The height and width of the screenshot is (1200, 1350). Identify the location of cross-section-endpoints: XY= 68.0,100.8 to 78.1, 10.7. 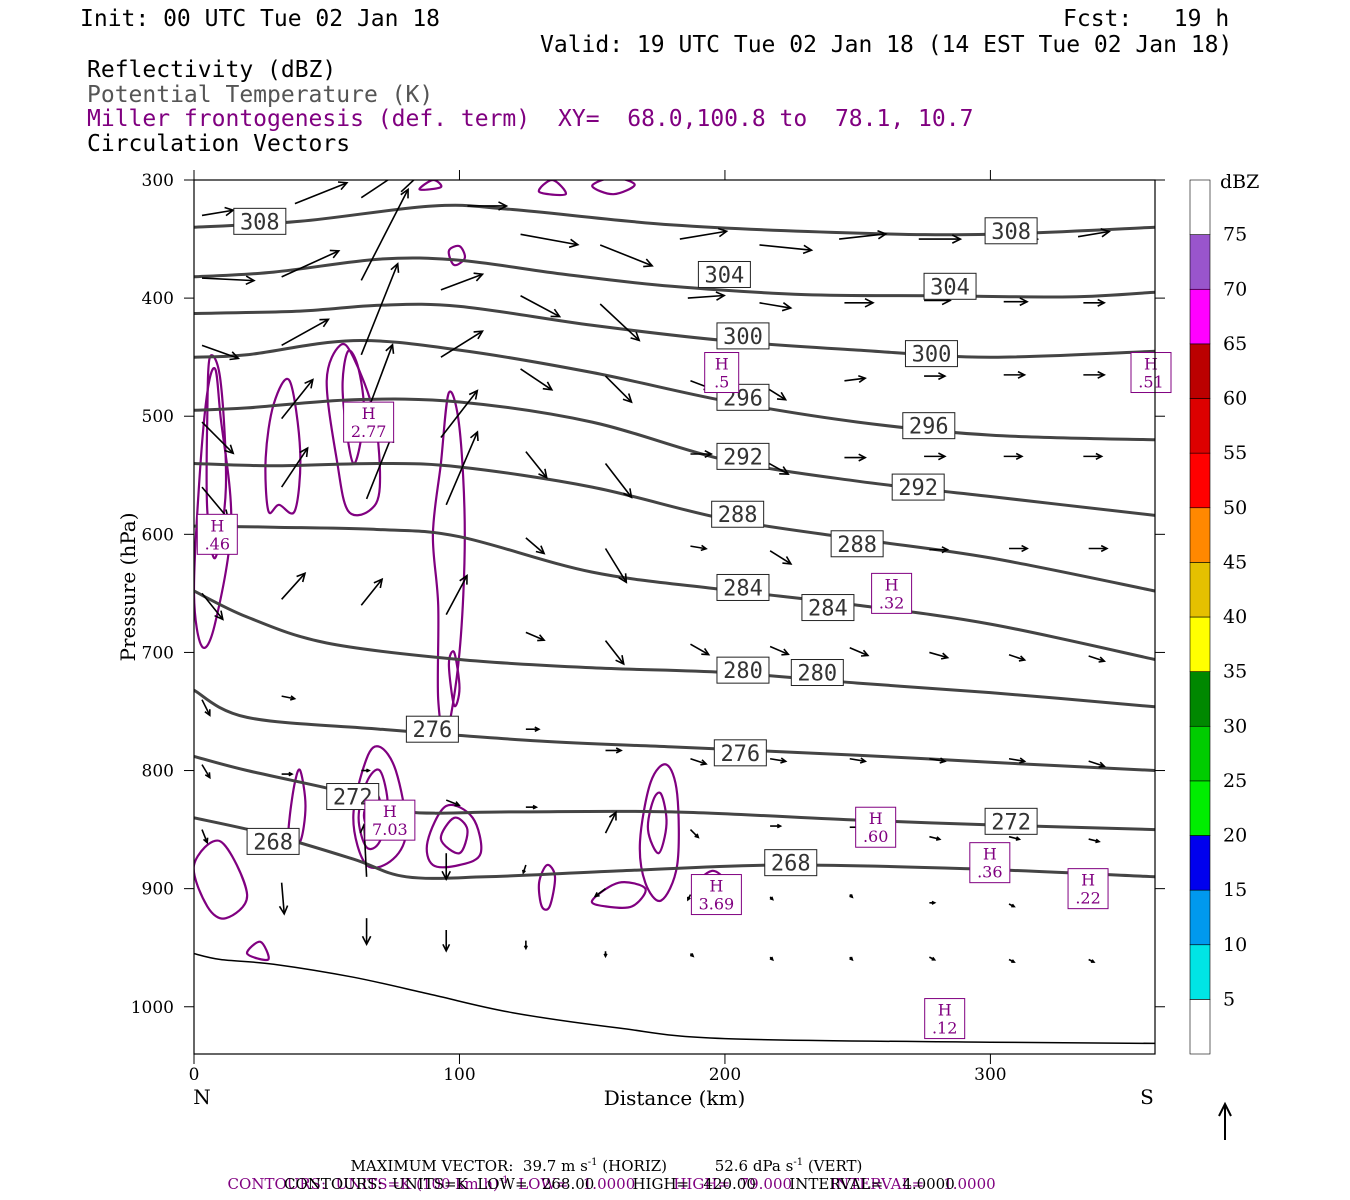
(766, 119).